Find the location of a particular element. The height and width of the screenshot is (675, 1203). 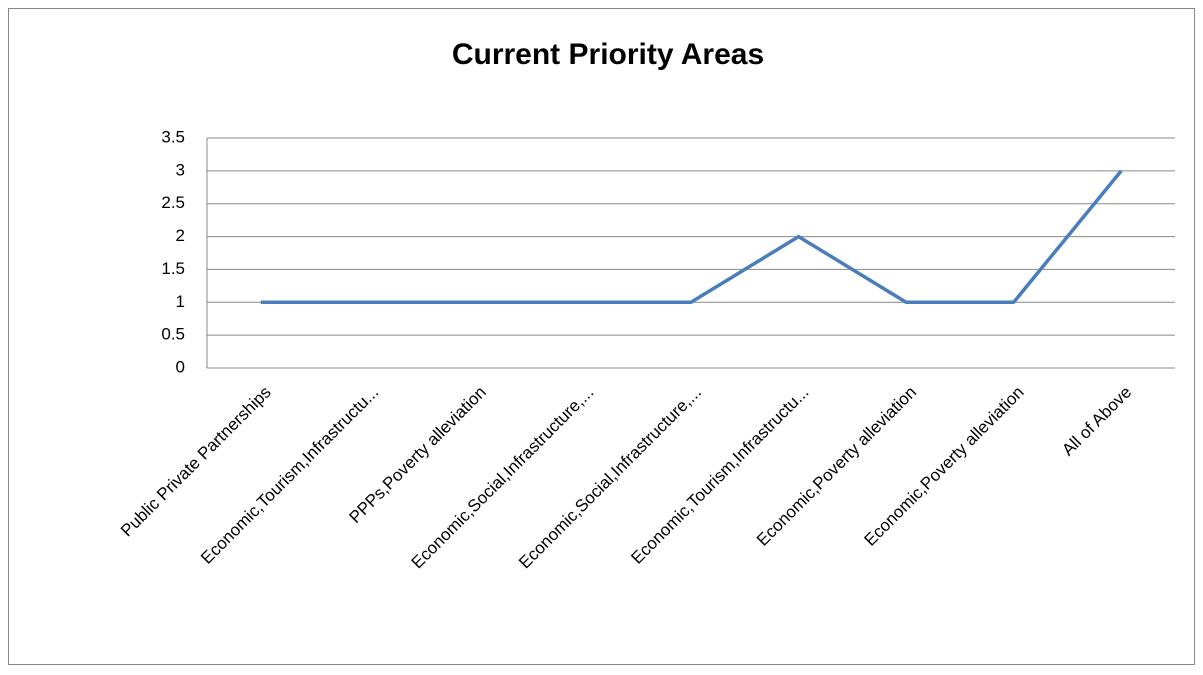

chart-title: Current Priority Areas is located at coordinates (608, 54).